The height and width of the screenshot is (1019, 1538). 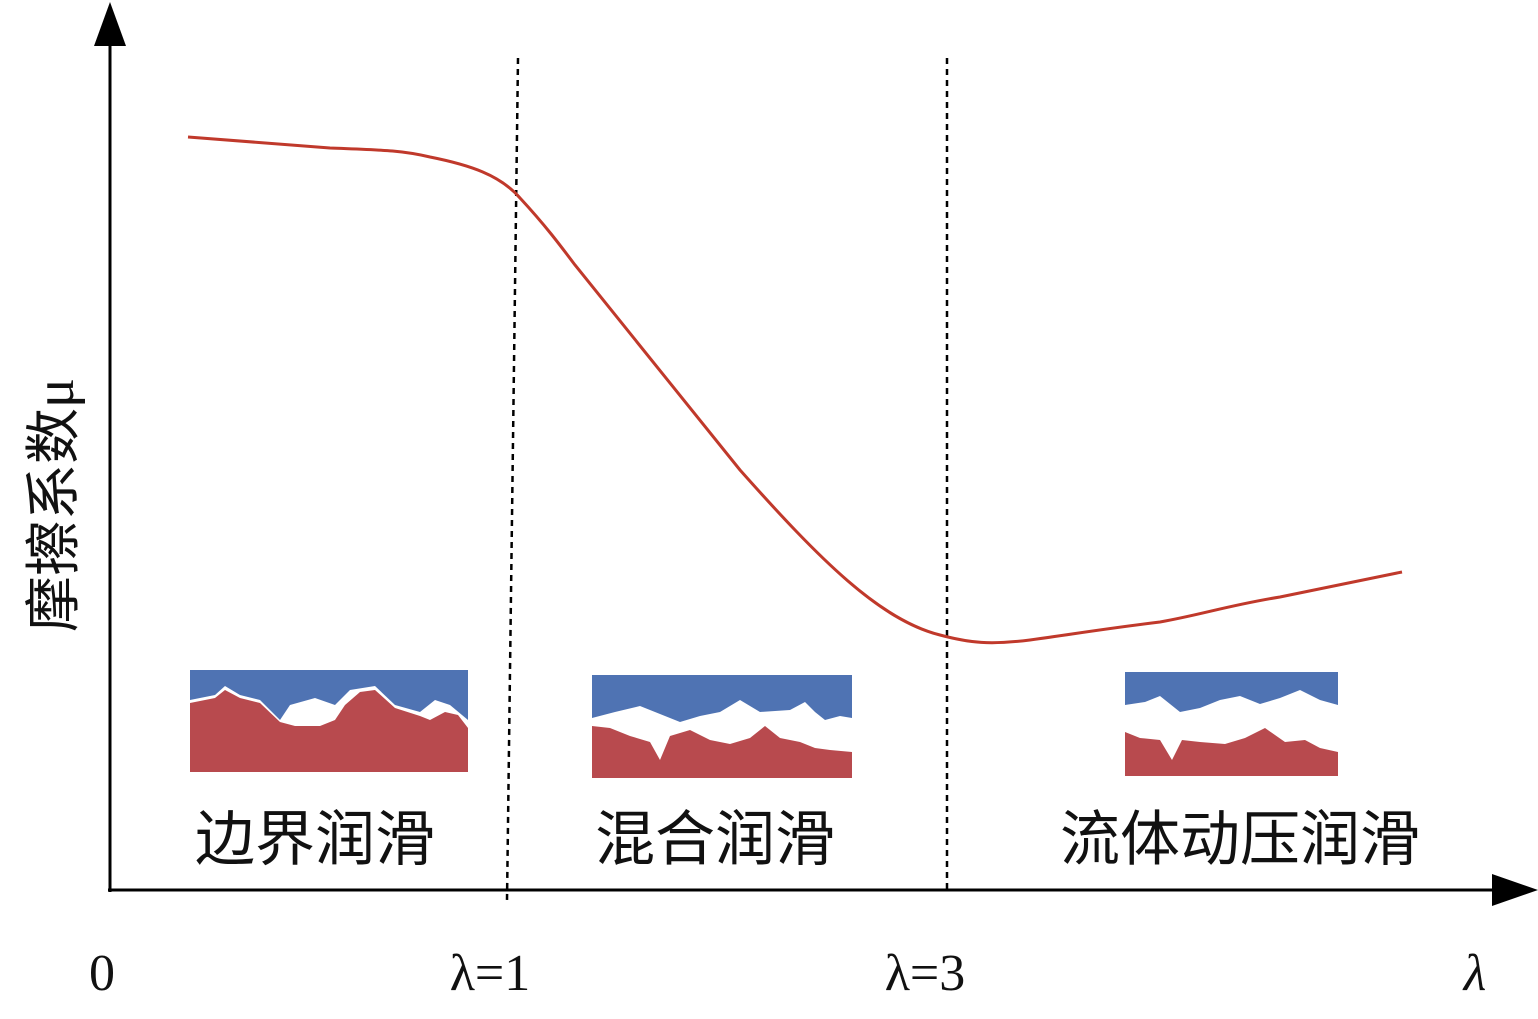 What do you see at coordinates (715, 840) in the screenshot?
I see `region-label: 混合润滑` at bounding box center [715, 840].